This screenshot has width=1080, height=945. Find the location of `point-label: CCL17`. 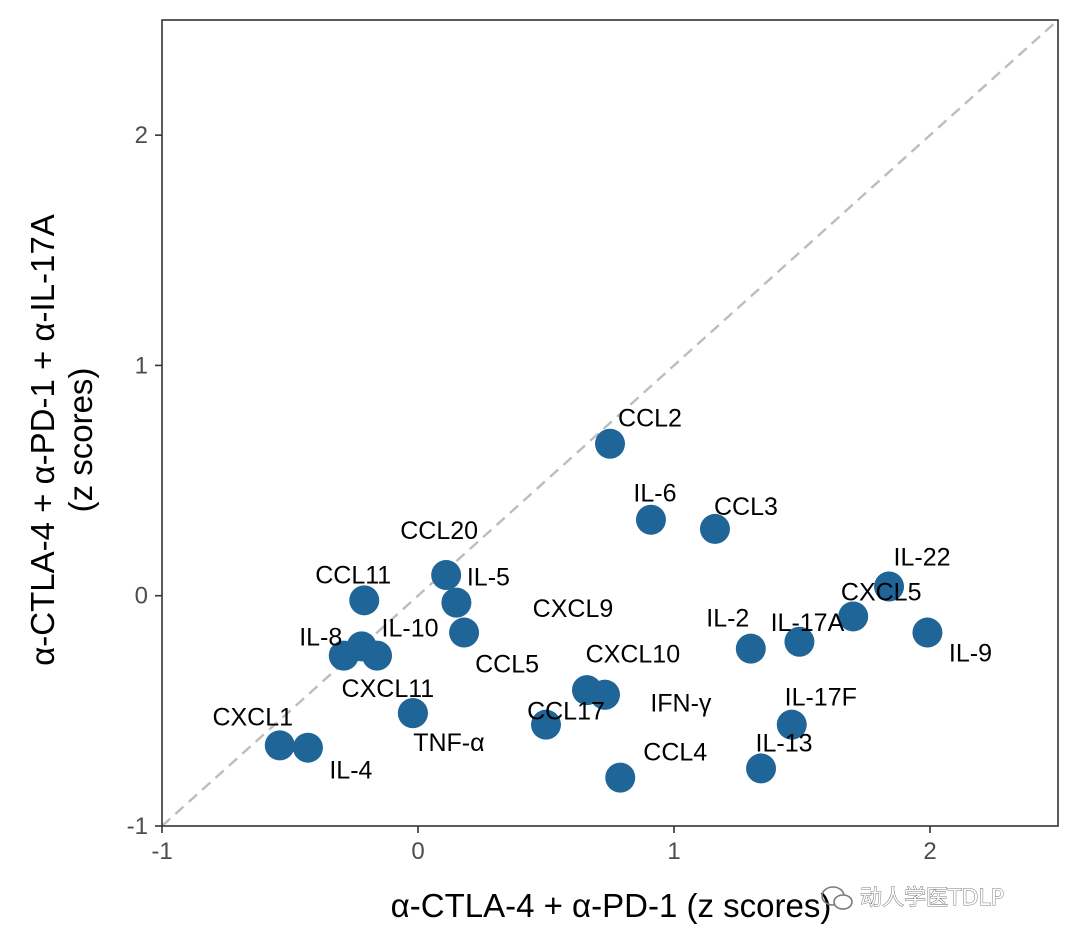

point-label: CCL17 is located at coordinates (566, 712).